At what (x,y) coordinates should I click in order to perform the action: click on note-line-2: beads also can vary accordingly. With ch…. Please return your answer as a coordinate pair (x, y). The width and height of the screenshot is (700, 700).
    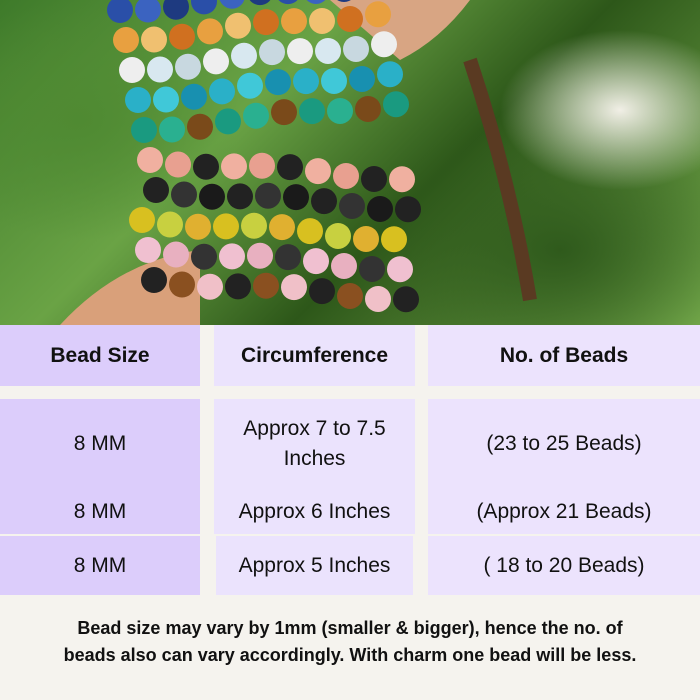
    Looking at the image, I should click on (350, 655).